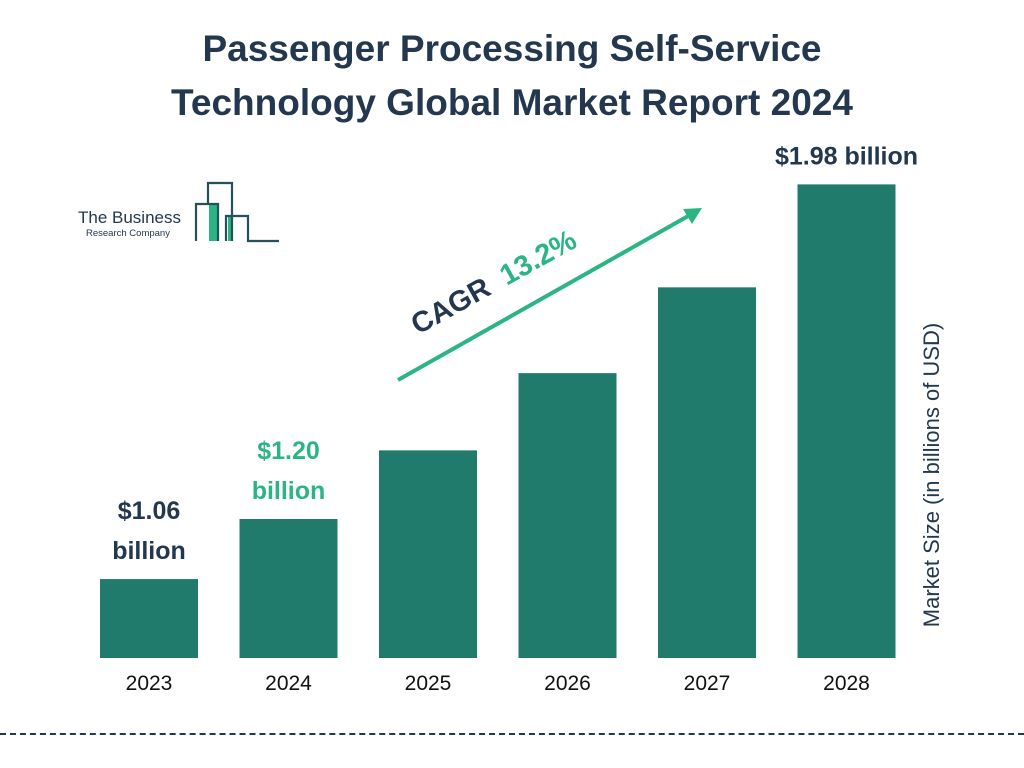 The height and width of the screenshot is (768, 1024). Describe the element at coordinates (288, 451) in the screenshot. I see `data-label: $1.20` at that location.